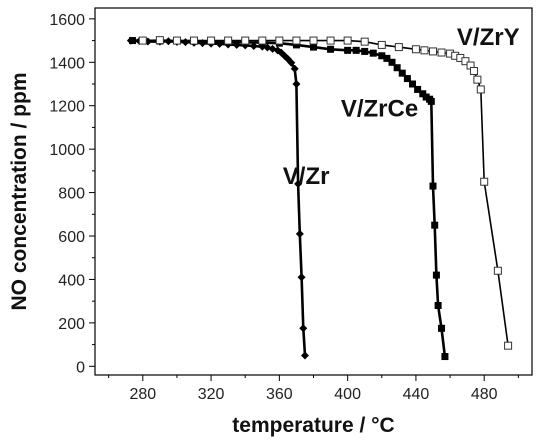 The width and height of the screenshot is (550, 445). I want to click on y-tick-label: 0, so click(80, 367).